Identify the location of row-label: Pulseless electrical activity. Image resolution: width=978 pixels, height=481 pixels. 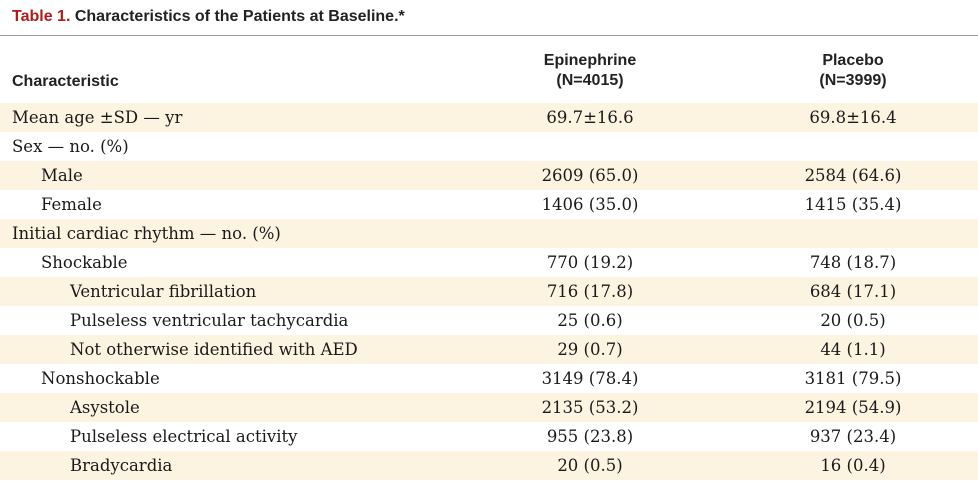
(184, 436).